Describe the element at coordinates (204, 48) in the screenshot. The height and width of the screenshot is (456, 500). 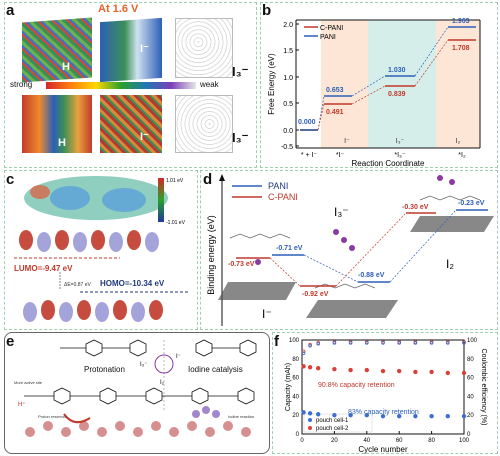
I see `cube-i3-top` at that location.